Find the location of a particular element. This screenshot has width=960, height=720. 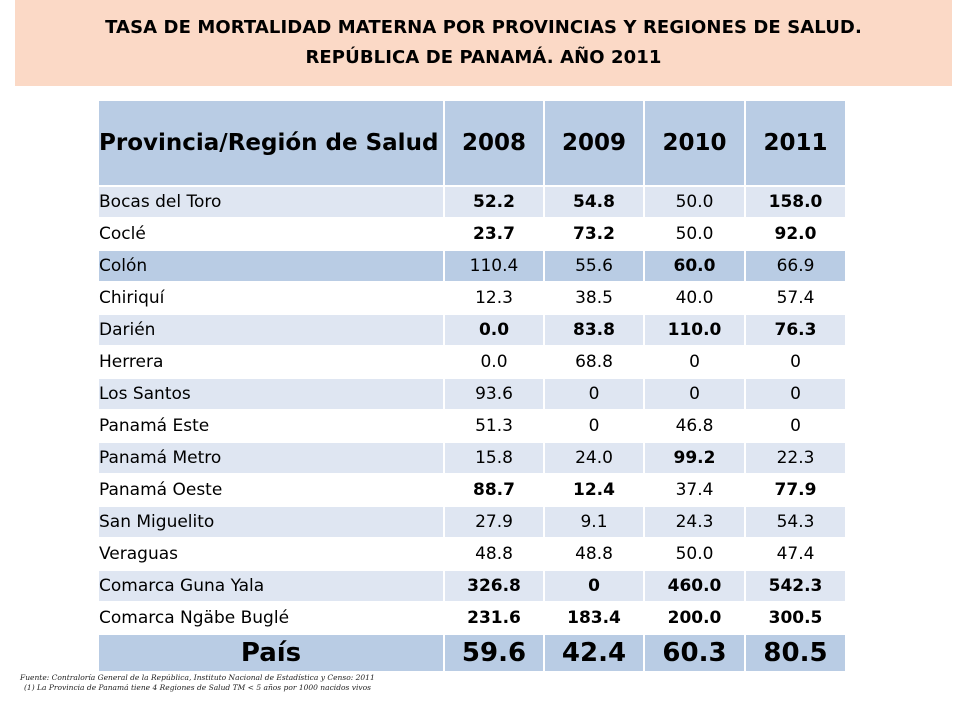

cell-value-2008: 51.3 is located at coordinates (494, 426).